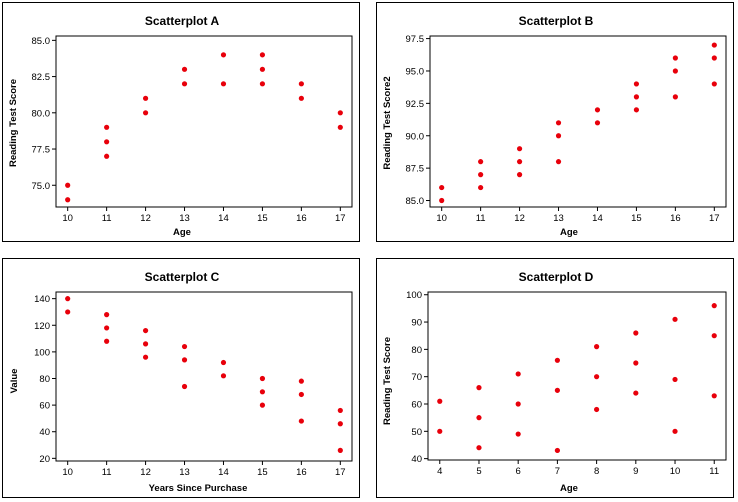 This screenshot has height=502, width=738. I want to click on y-tick-label: 80.0, so click(41, 113).